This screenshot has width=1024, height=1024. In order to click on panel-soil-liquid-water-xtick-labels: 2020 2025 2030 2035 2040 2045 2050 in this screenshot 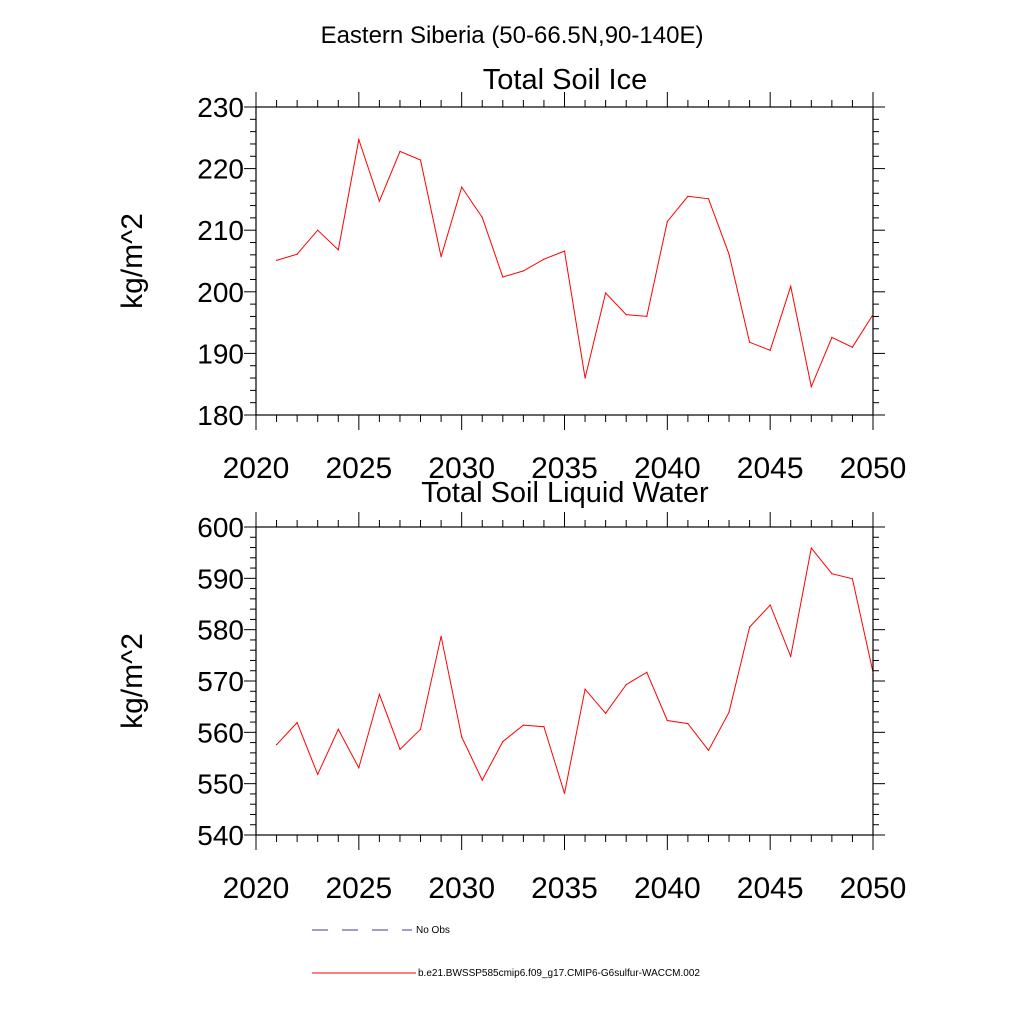, I will do `click(565, 888)`.